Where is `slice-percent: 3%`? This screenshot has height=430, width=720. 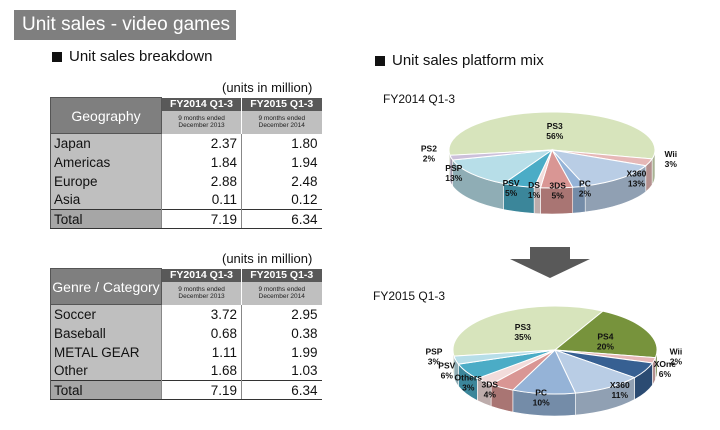 slice-percent: 3% is located at coordinates (671, 164).